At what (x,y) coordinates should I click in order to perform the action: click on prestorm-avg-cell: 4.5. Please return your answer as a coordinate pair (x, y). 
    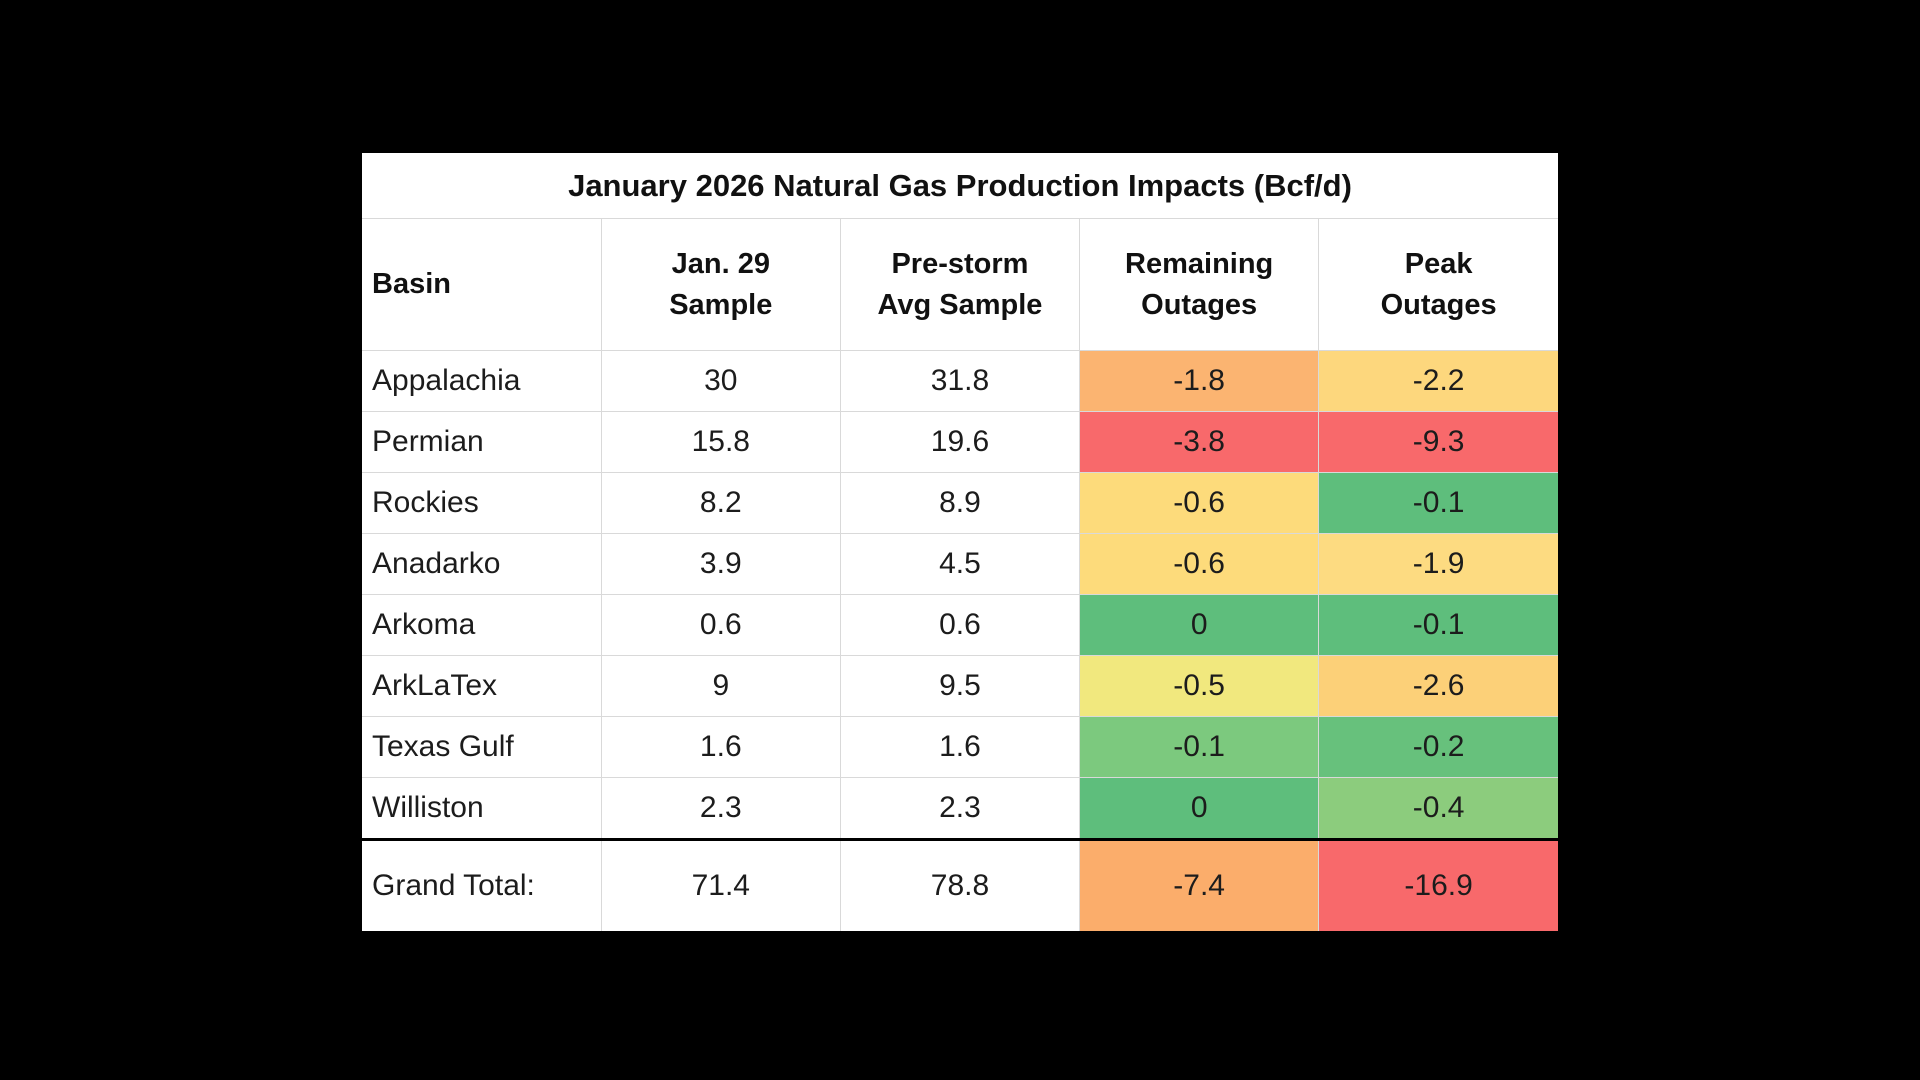
    Looking at the image, I should click on (960, 564).